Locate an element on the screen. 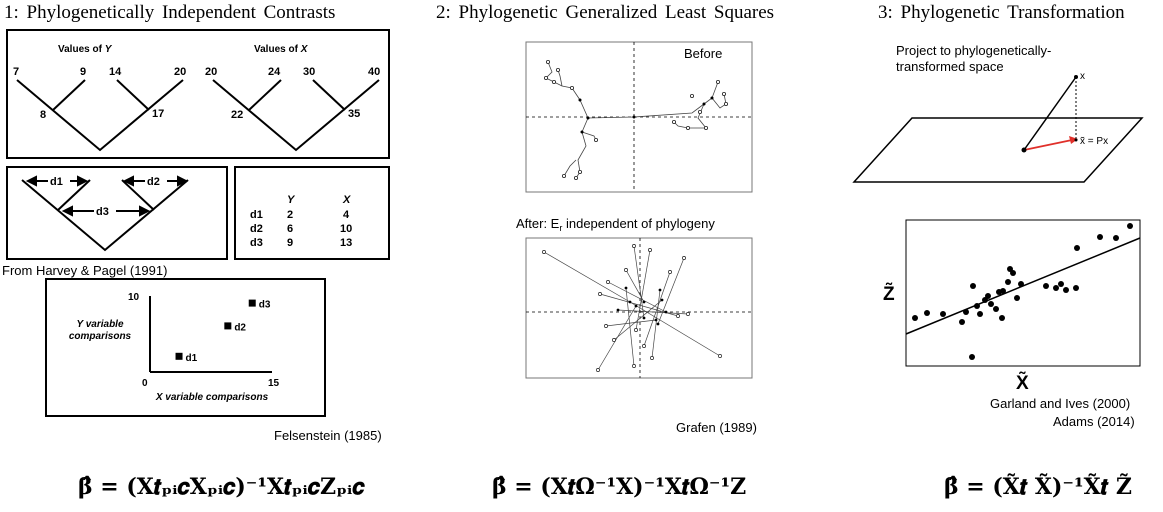 The image size is (1163, 512). contrast-arrows is located at coordinates (107, 196).